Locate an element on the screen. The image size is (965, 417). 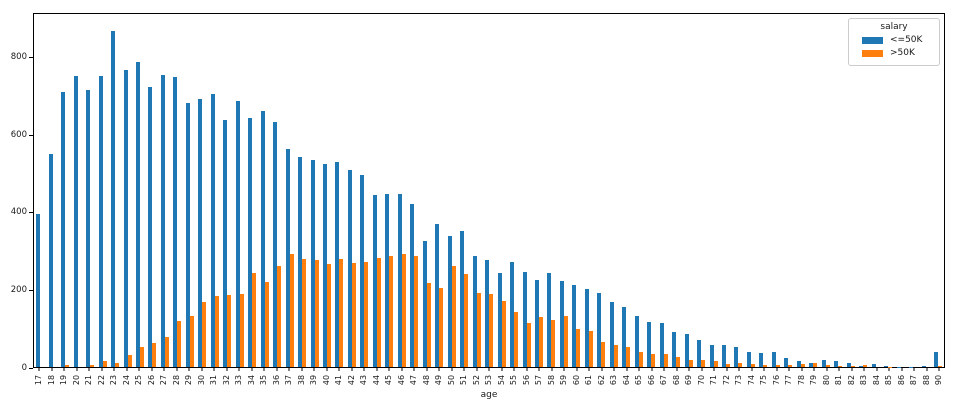
x-tick-label-36: 36 is located at coordinates (276, 380).